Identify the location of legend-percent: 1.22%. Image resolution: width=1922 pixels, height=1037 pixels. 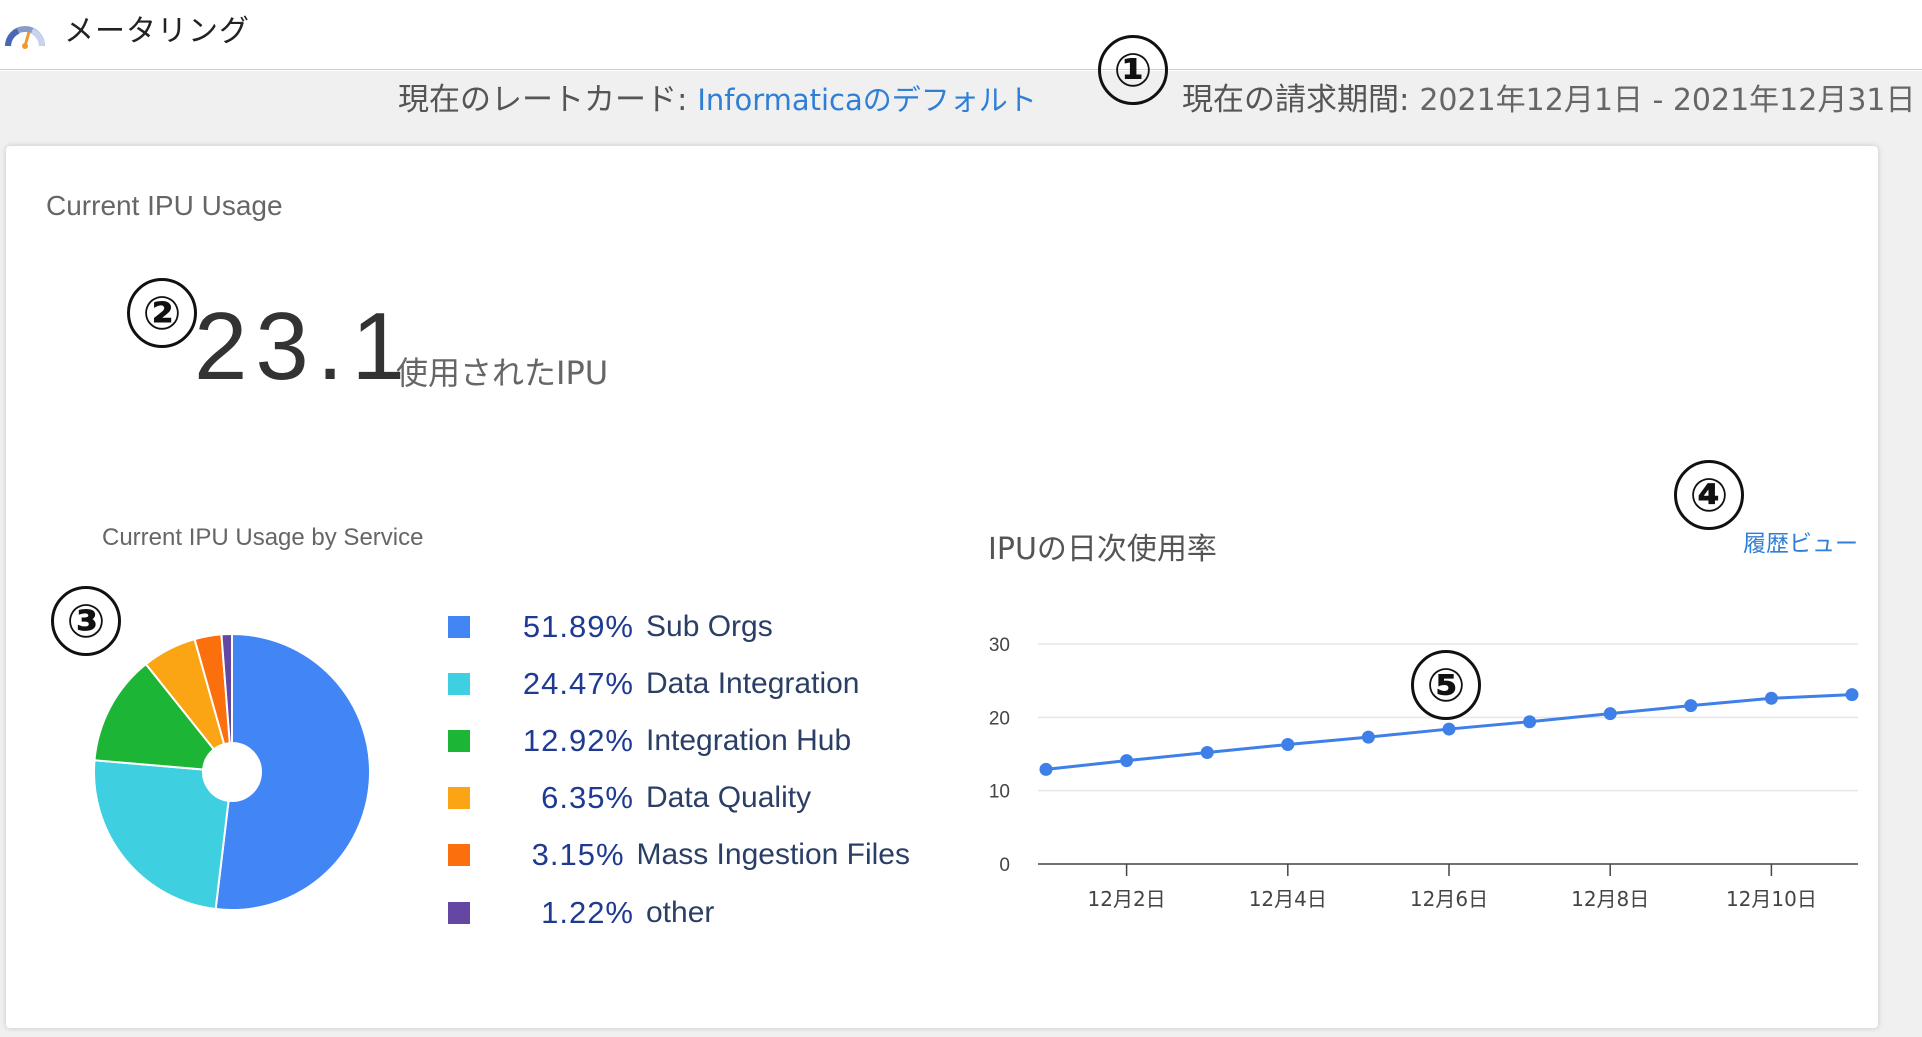
(587, 912).